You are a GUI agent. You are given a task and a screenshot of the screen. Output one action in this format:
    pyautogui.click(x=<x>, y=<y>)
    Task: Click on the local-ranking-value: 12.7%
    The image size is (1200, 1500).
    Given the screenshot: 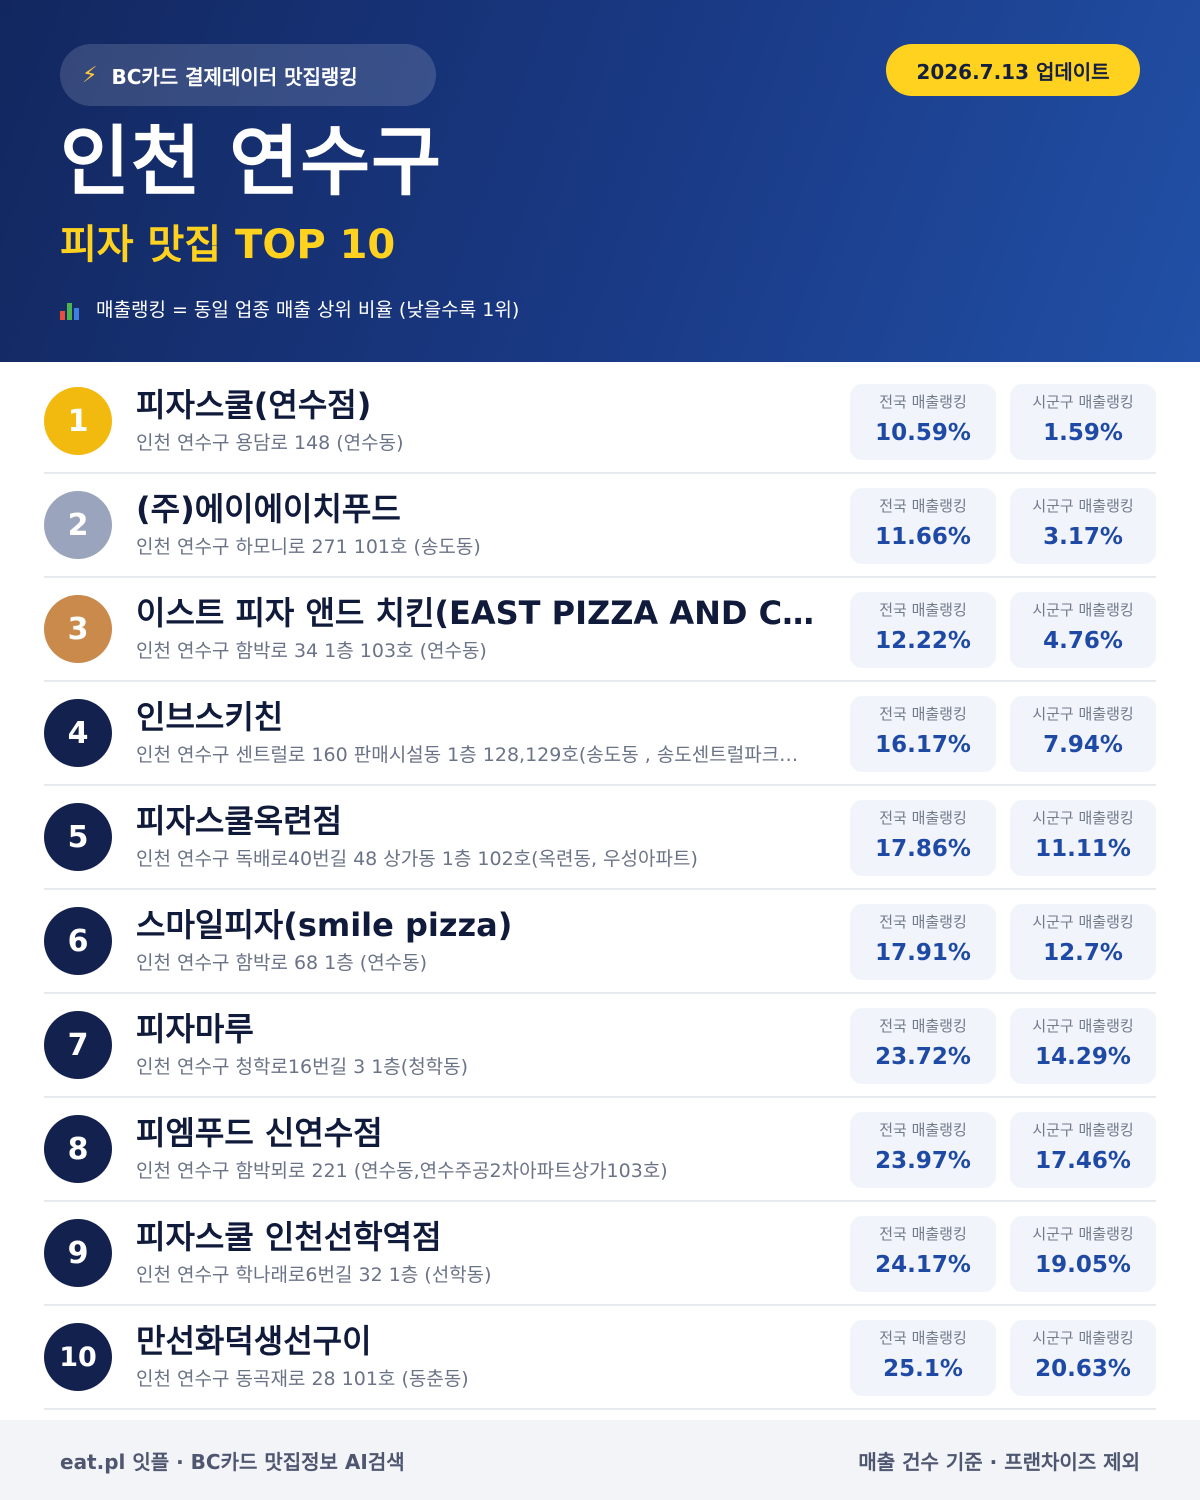 What is the action you would take?
    pyautogui.click(x=1083, y=953)
    